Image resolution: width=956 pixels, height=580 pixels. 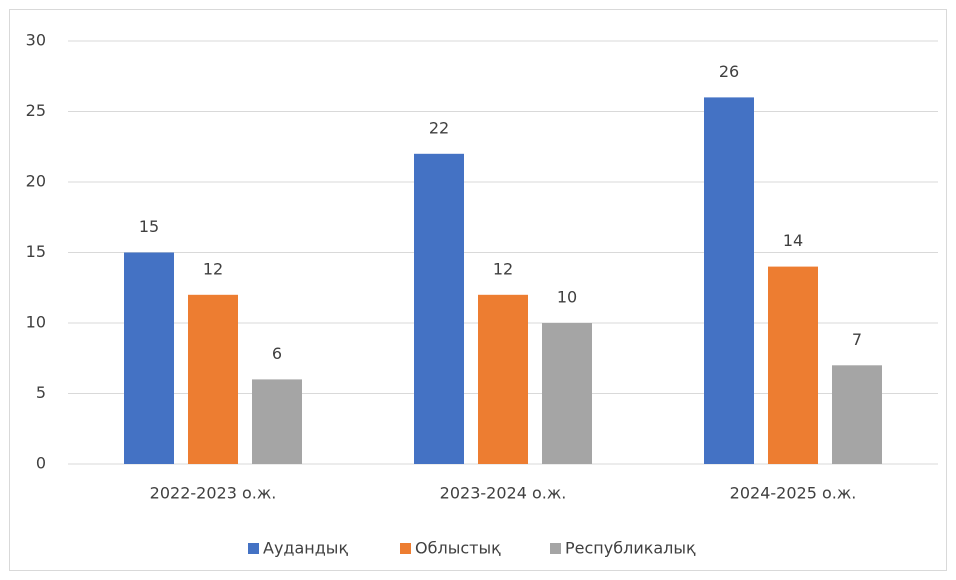 What do you see at coordinates (36, 40) in the screenshot?
I see `y-tick-label: 30` at bounding box center [36, 40].